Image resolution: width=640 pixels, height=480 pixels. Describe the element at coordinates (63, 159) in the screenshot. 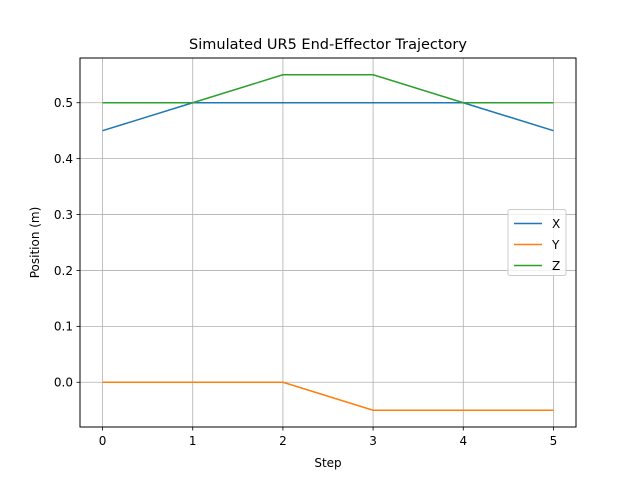

I see `y-tick-label: 0.4` at that location.